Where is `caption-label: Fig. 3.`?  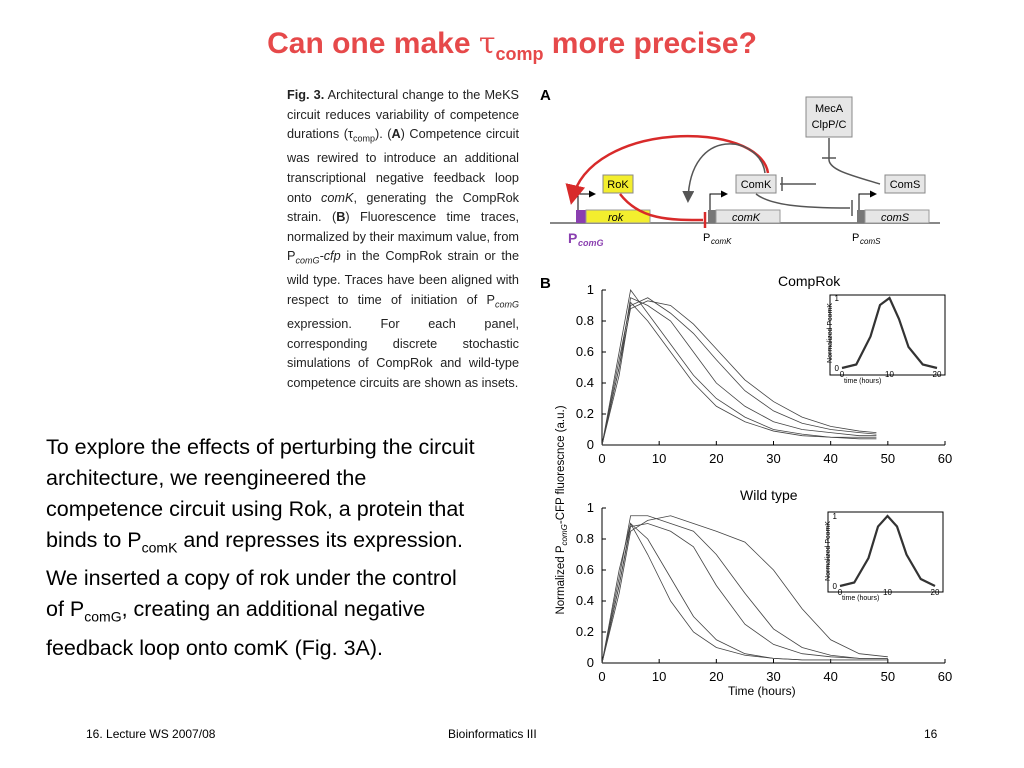
caption-label: Fig. 3. is located at coordinates (306, 95).